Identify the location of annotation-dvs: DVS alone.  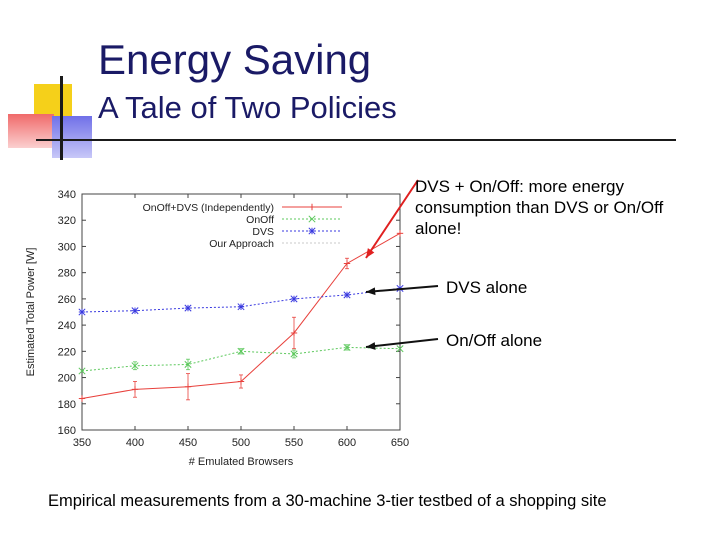
(487, 287).